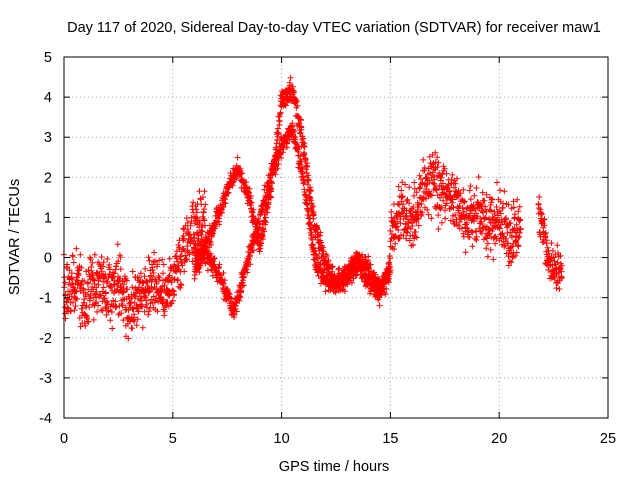  Describe the element at coordinates (499, 439) in the screenshot. I see `x-tick-label: 20` at that location.